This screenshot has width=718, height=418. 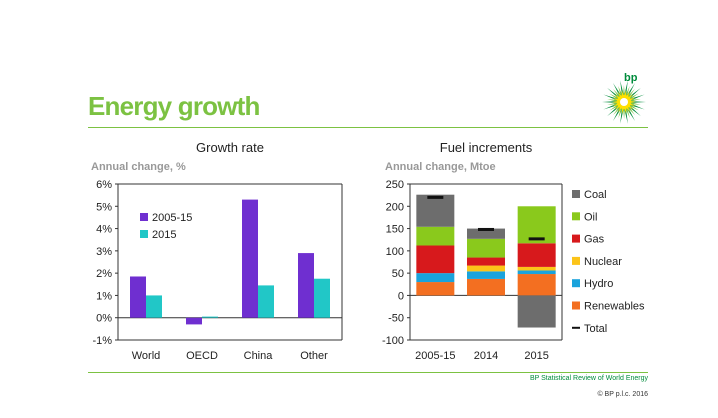 I want to click on legend-label: Renewables, so click(x=614, y=307).